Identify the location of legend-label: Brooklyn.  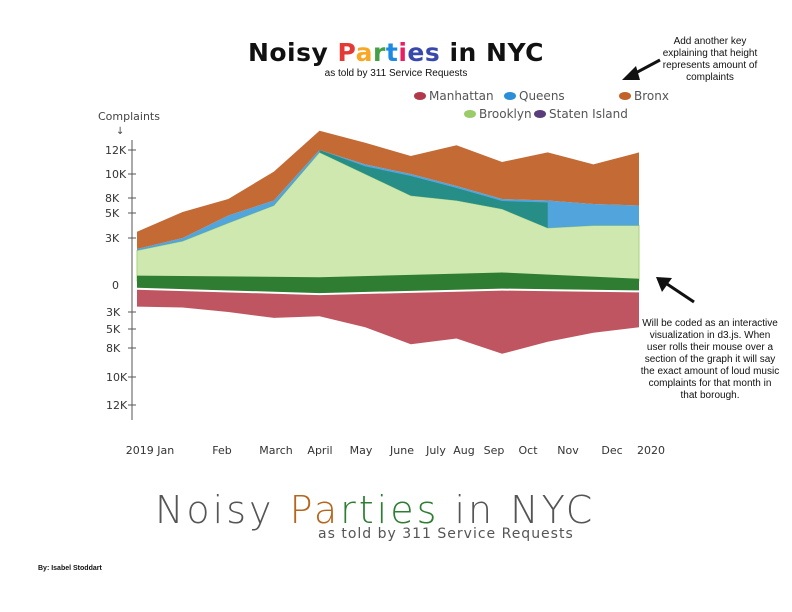
(505, 114).